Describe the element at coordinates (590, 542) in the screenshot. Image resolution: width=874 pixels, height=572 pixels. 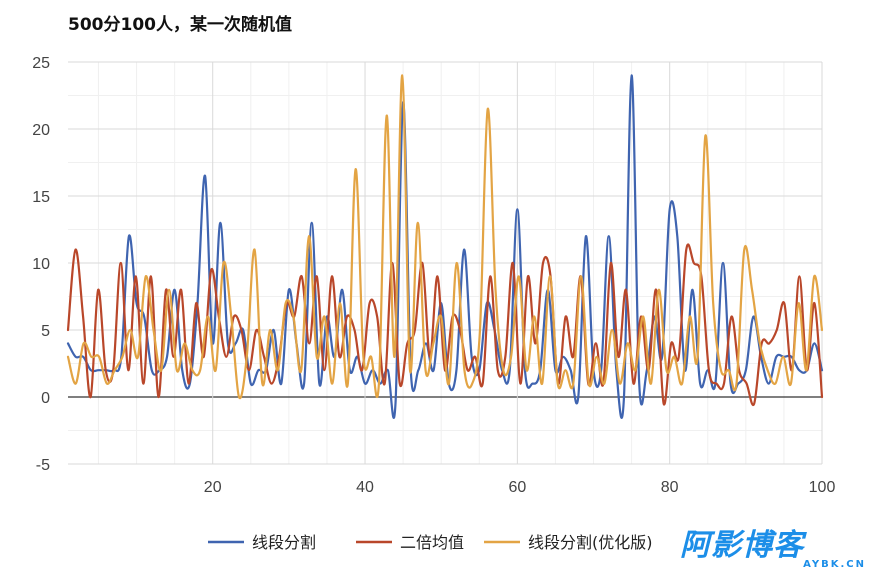
I see `legend-label: 线段分割(优化版)` at that location.